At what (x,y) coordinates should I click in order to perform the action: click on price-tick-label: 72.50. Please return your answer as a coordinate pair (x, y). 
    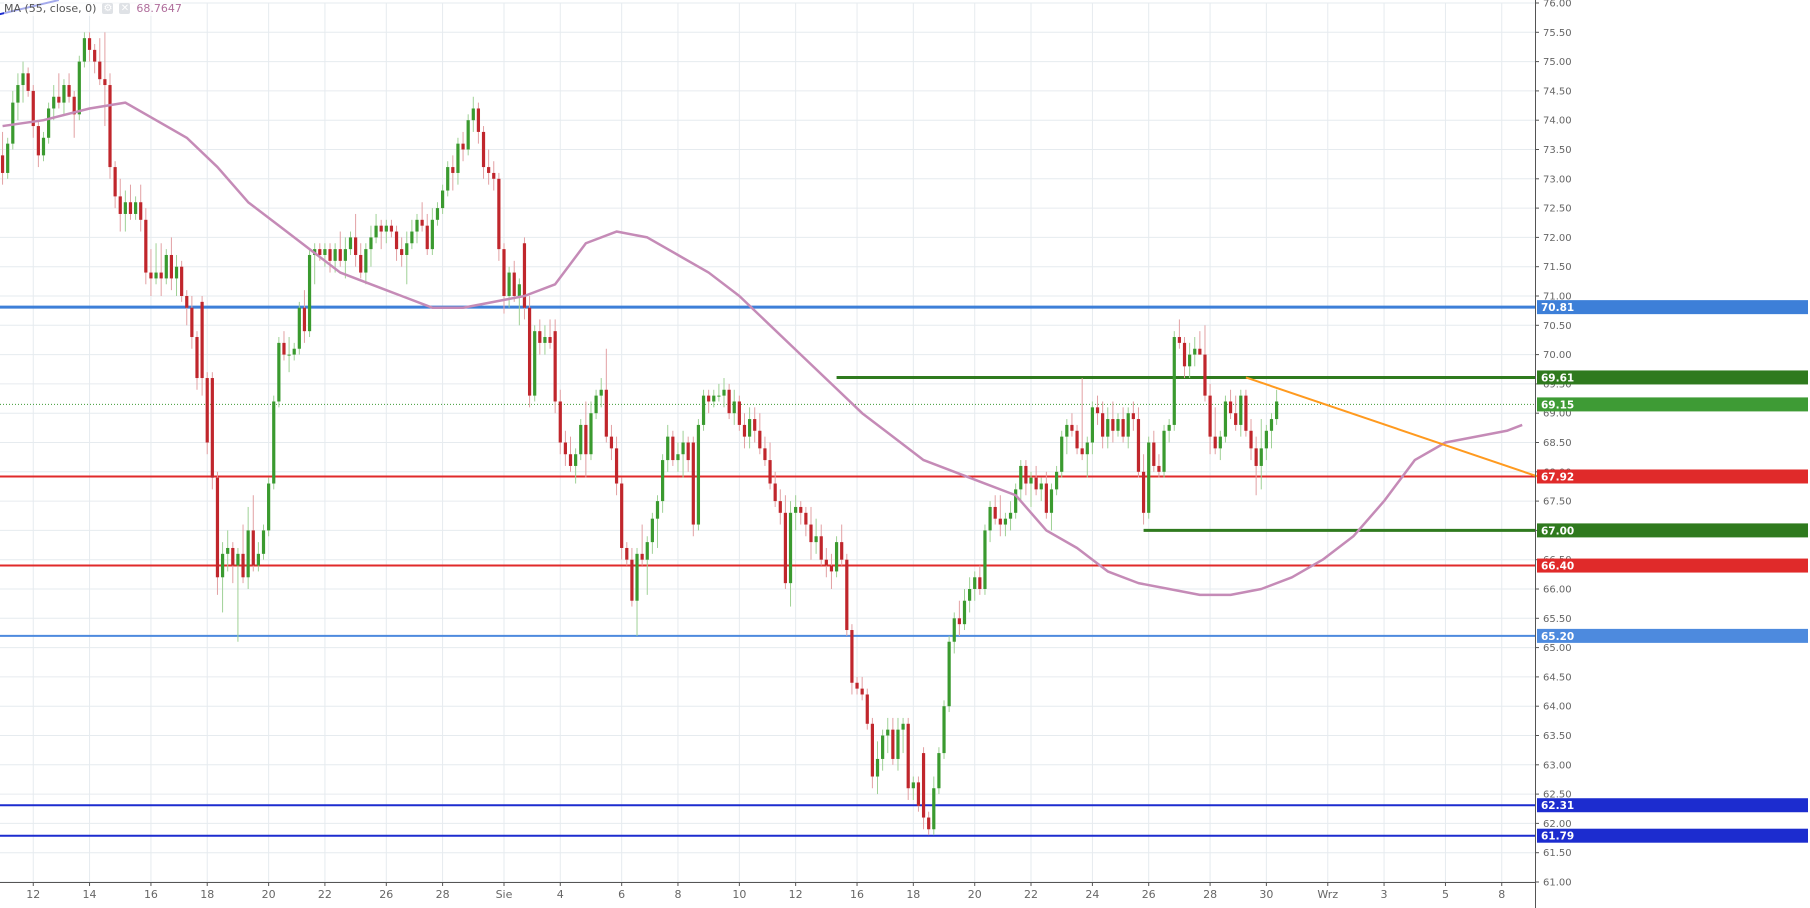
    Looking at the image, I should click on (1557, 209).